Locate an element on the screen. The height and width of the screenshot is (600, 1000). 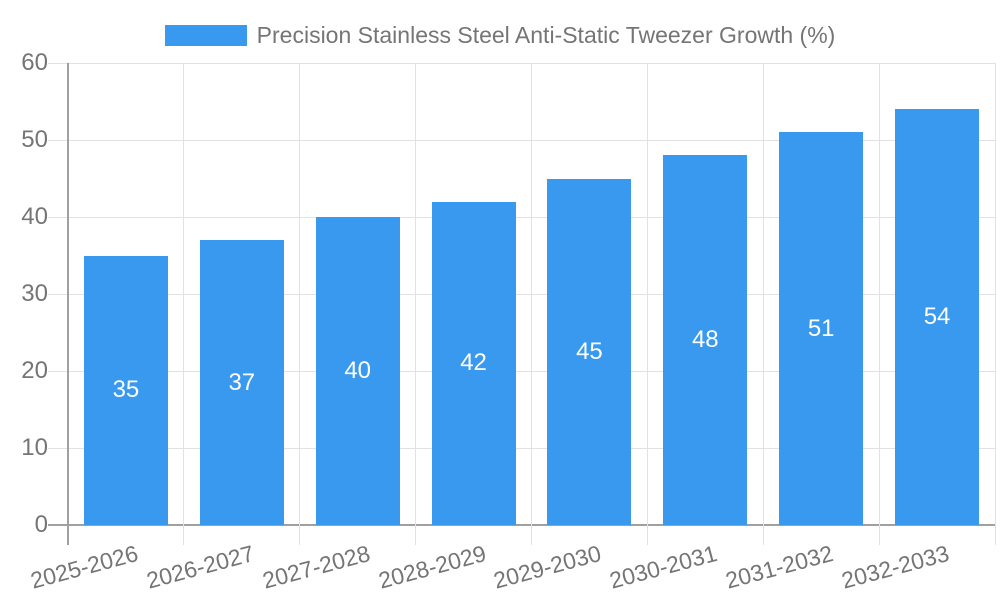
x-axis-tick-label: 2032-2033 is located at coordinates (895, 567).